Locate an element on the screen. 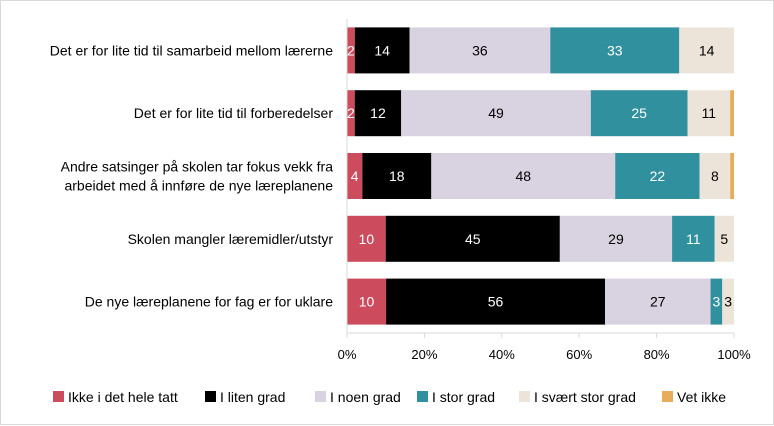  data-label: 4 is located at coordinates (355, 176).